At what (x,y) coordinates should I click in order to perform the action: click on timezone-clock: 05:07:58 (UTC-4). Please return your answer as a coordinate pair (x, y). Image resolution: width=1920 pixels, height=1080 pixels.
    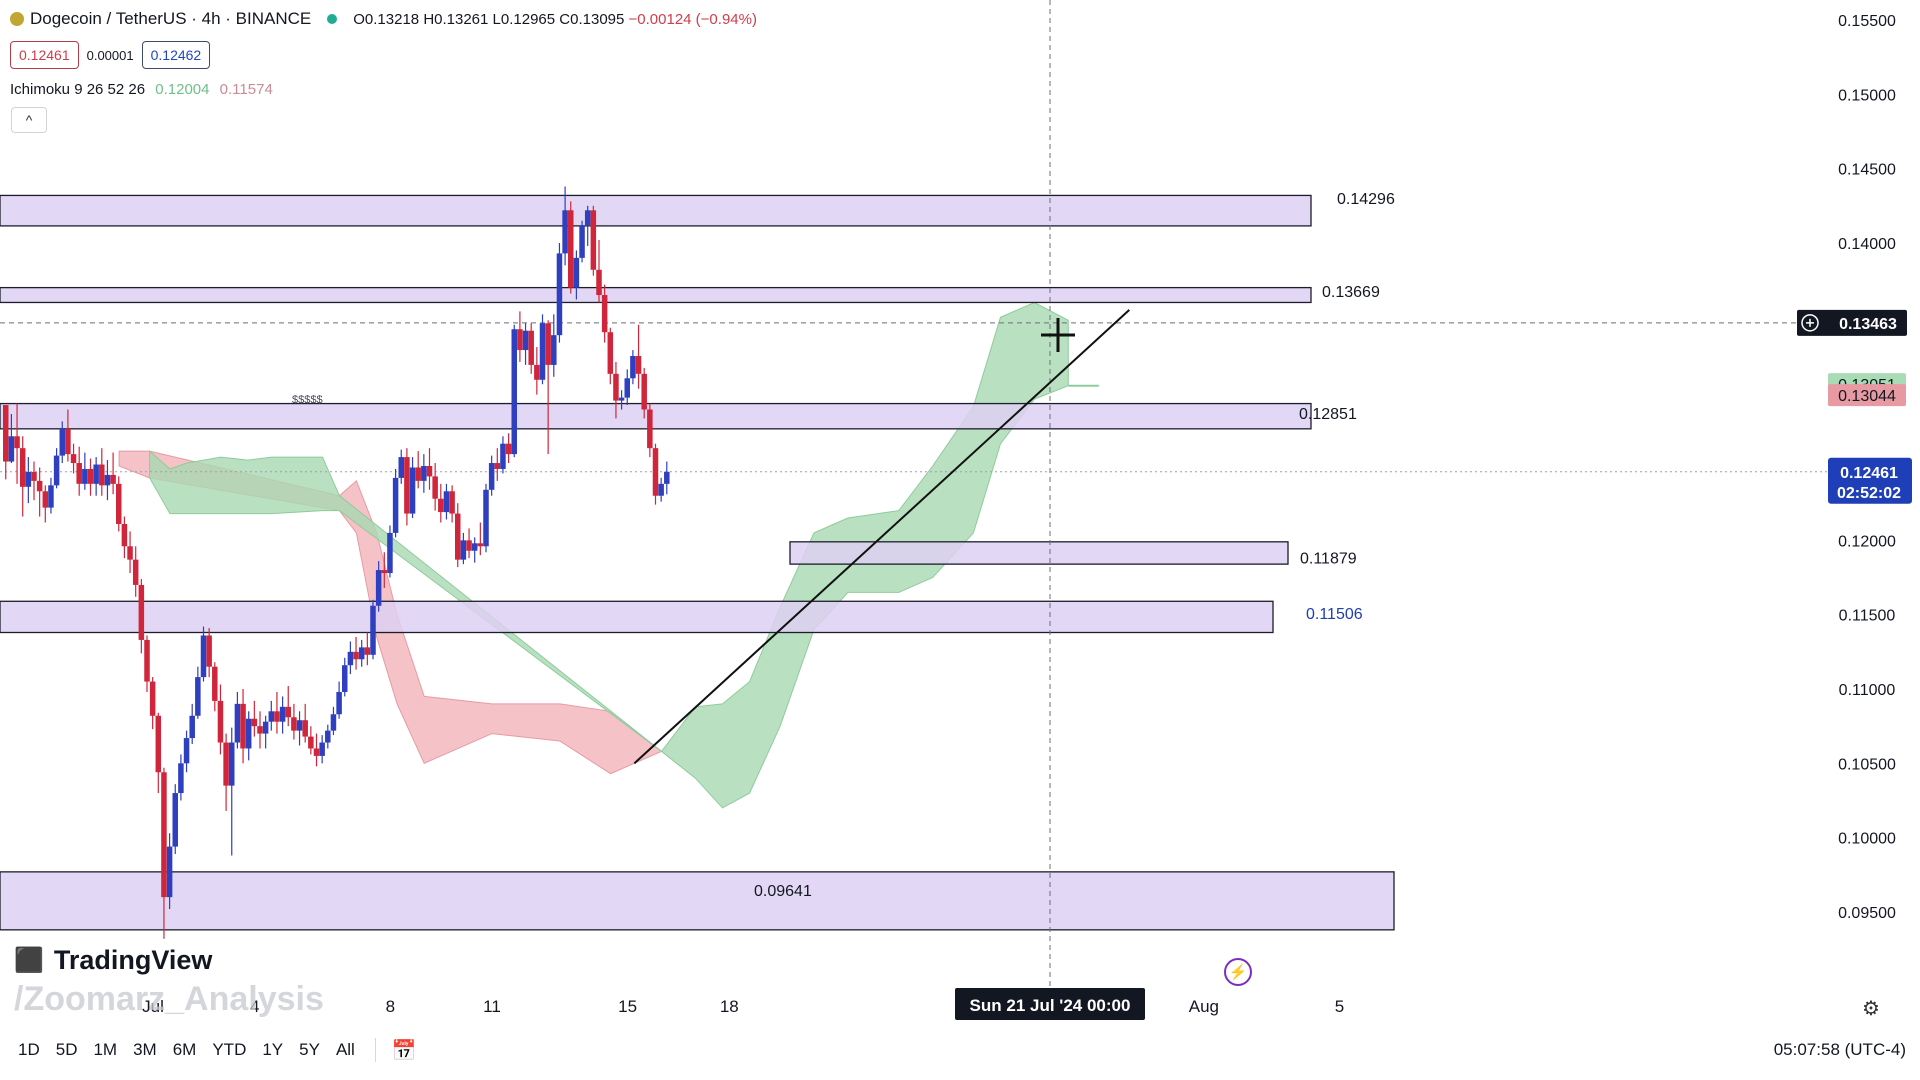
    Looking at the image, I should click on (1839, 1049).